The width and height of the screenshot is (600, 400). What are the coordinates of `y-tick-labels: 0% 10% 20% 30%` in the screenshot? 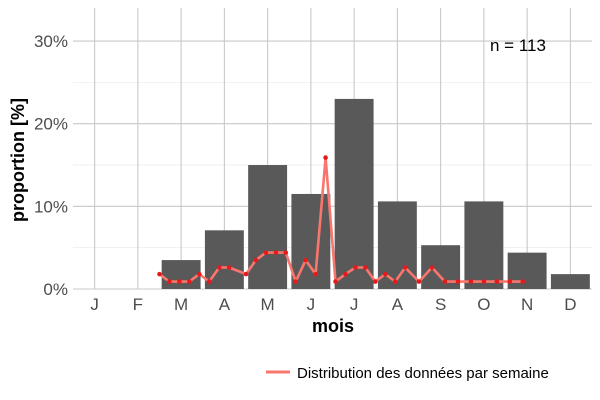 It's located at (51, 165).